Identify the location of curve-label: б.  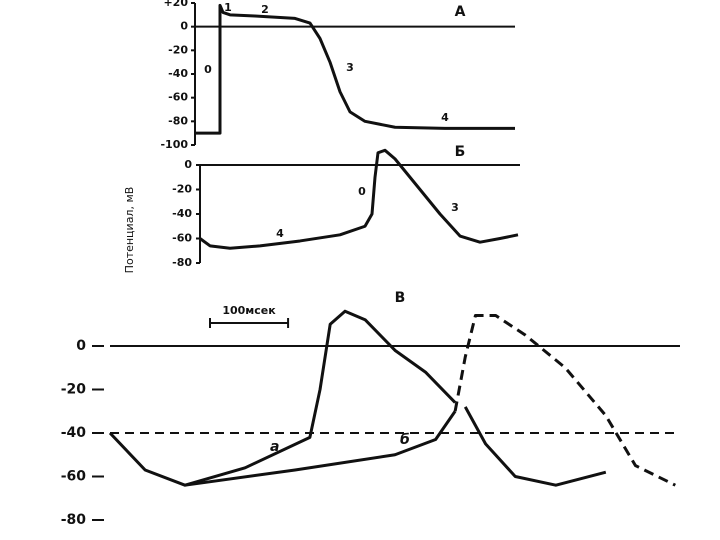
(405, 440).